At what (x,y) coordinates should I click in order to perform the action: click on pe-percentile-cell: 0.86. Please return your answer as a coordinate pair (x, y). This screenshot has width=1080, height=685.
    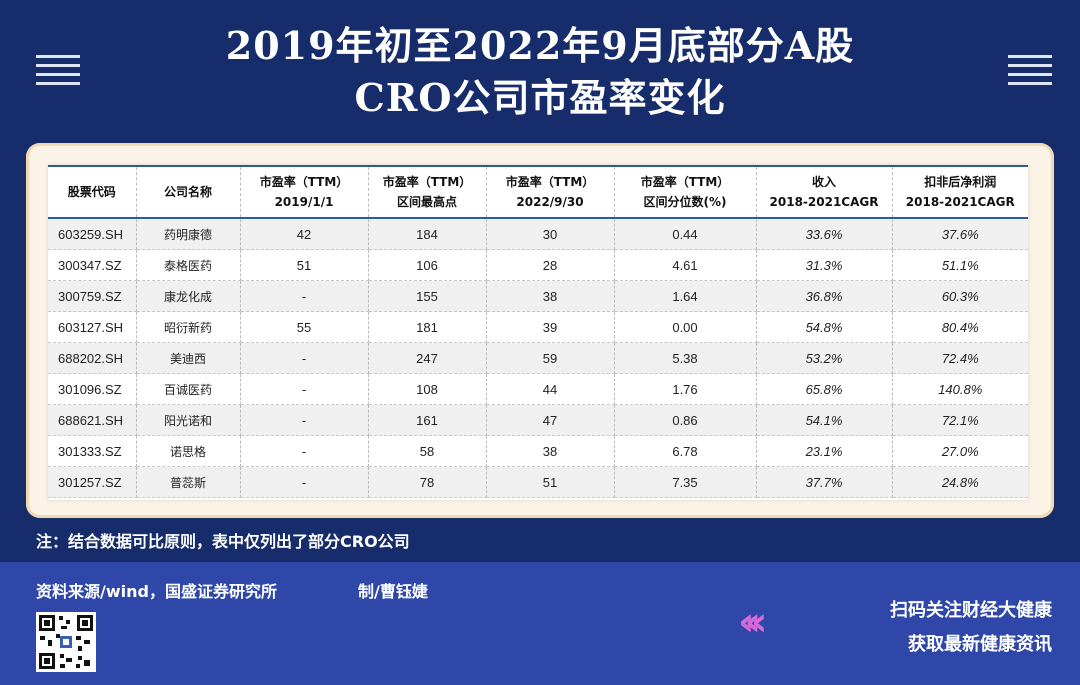
    Looking at the image, I should click on (685, 420).